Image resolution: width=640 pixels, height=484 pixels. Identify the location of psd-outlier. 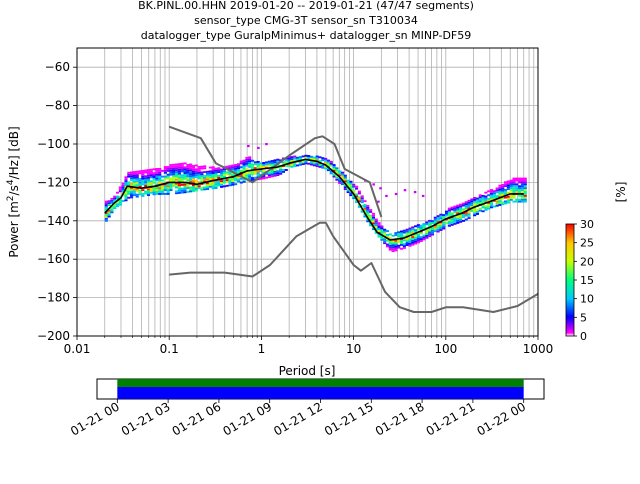
(373, 184).